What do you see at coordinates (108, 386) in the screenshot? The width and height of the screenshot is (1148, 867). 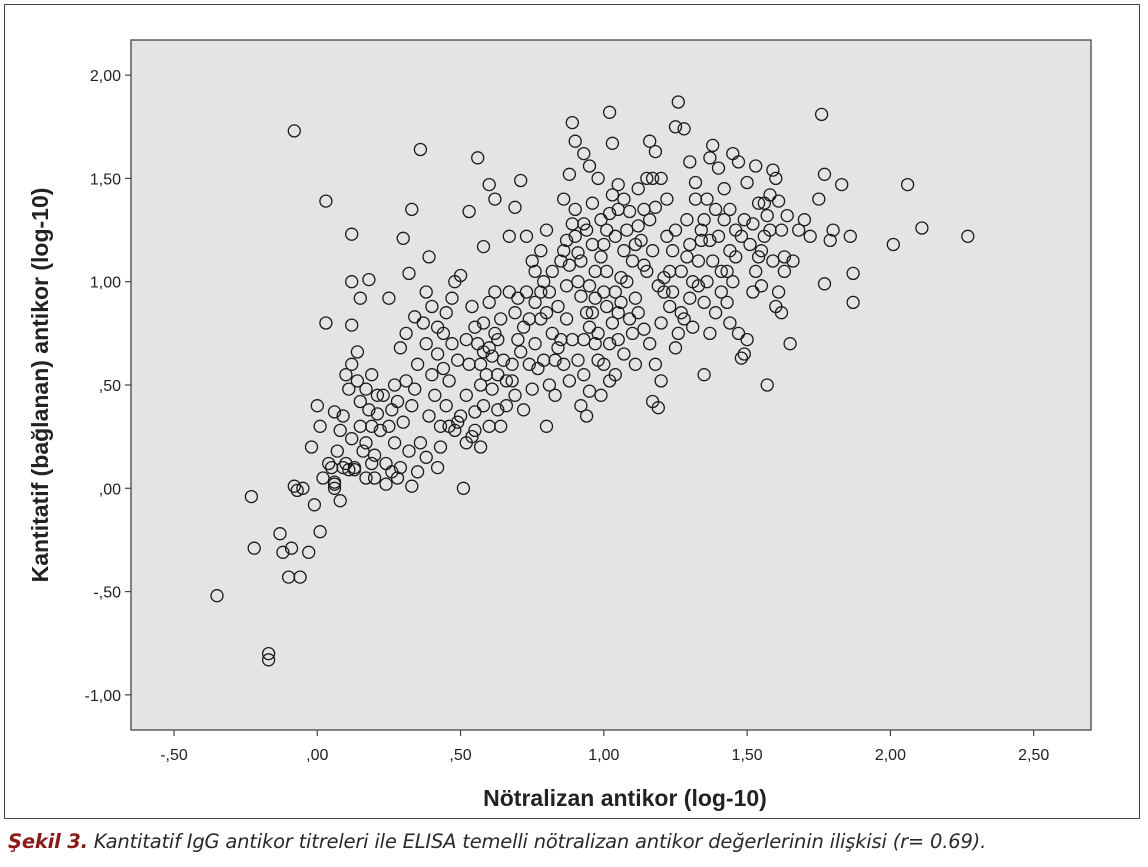 I see `y-axis: -1,00 -,50 ,00 ,50 1,00 1,50 2,00` at bounding box center [108, 386].